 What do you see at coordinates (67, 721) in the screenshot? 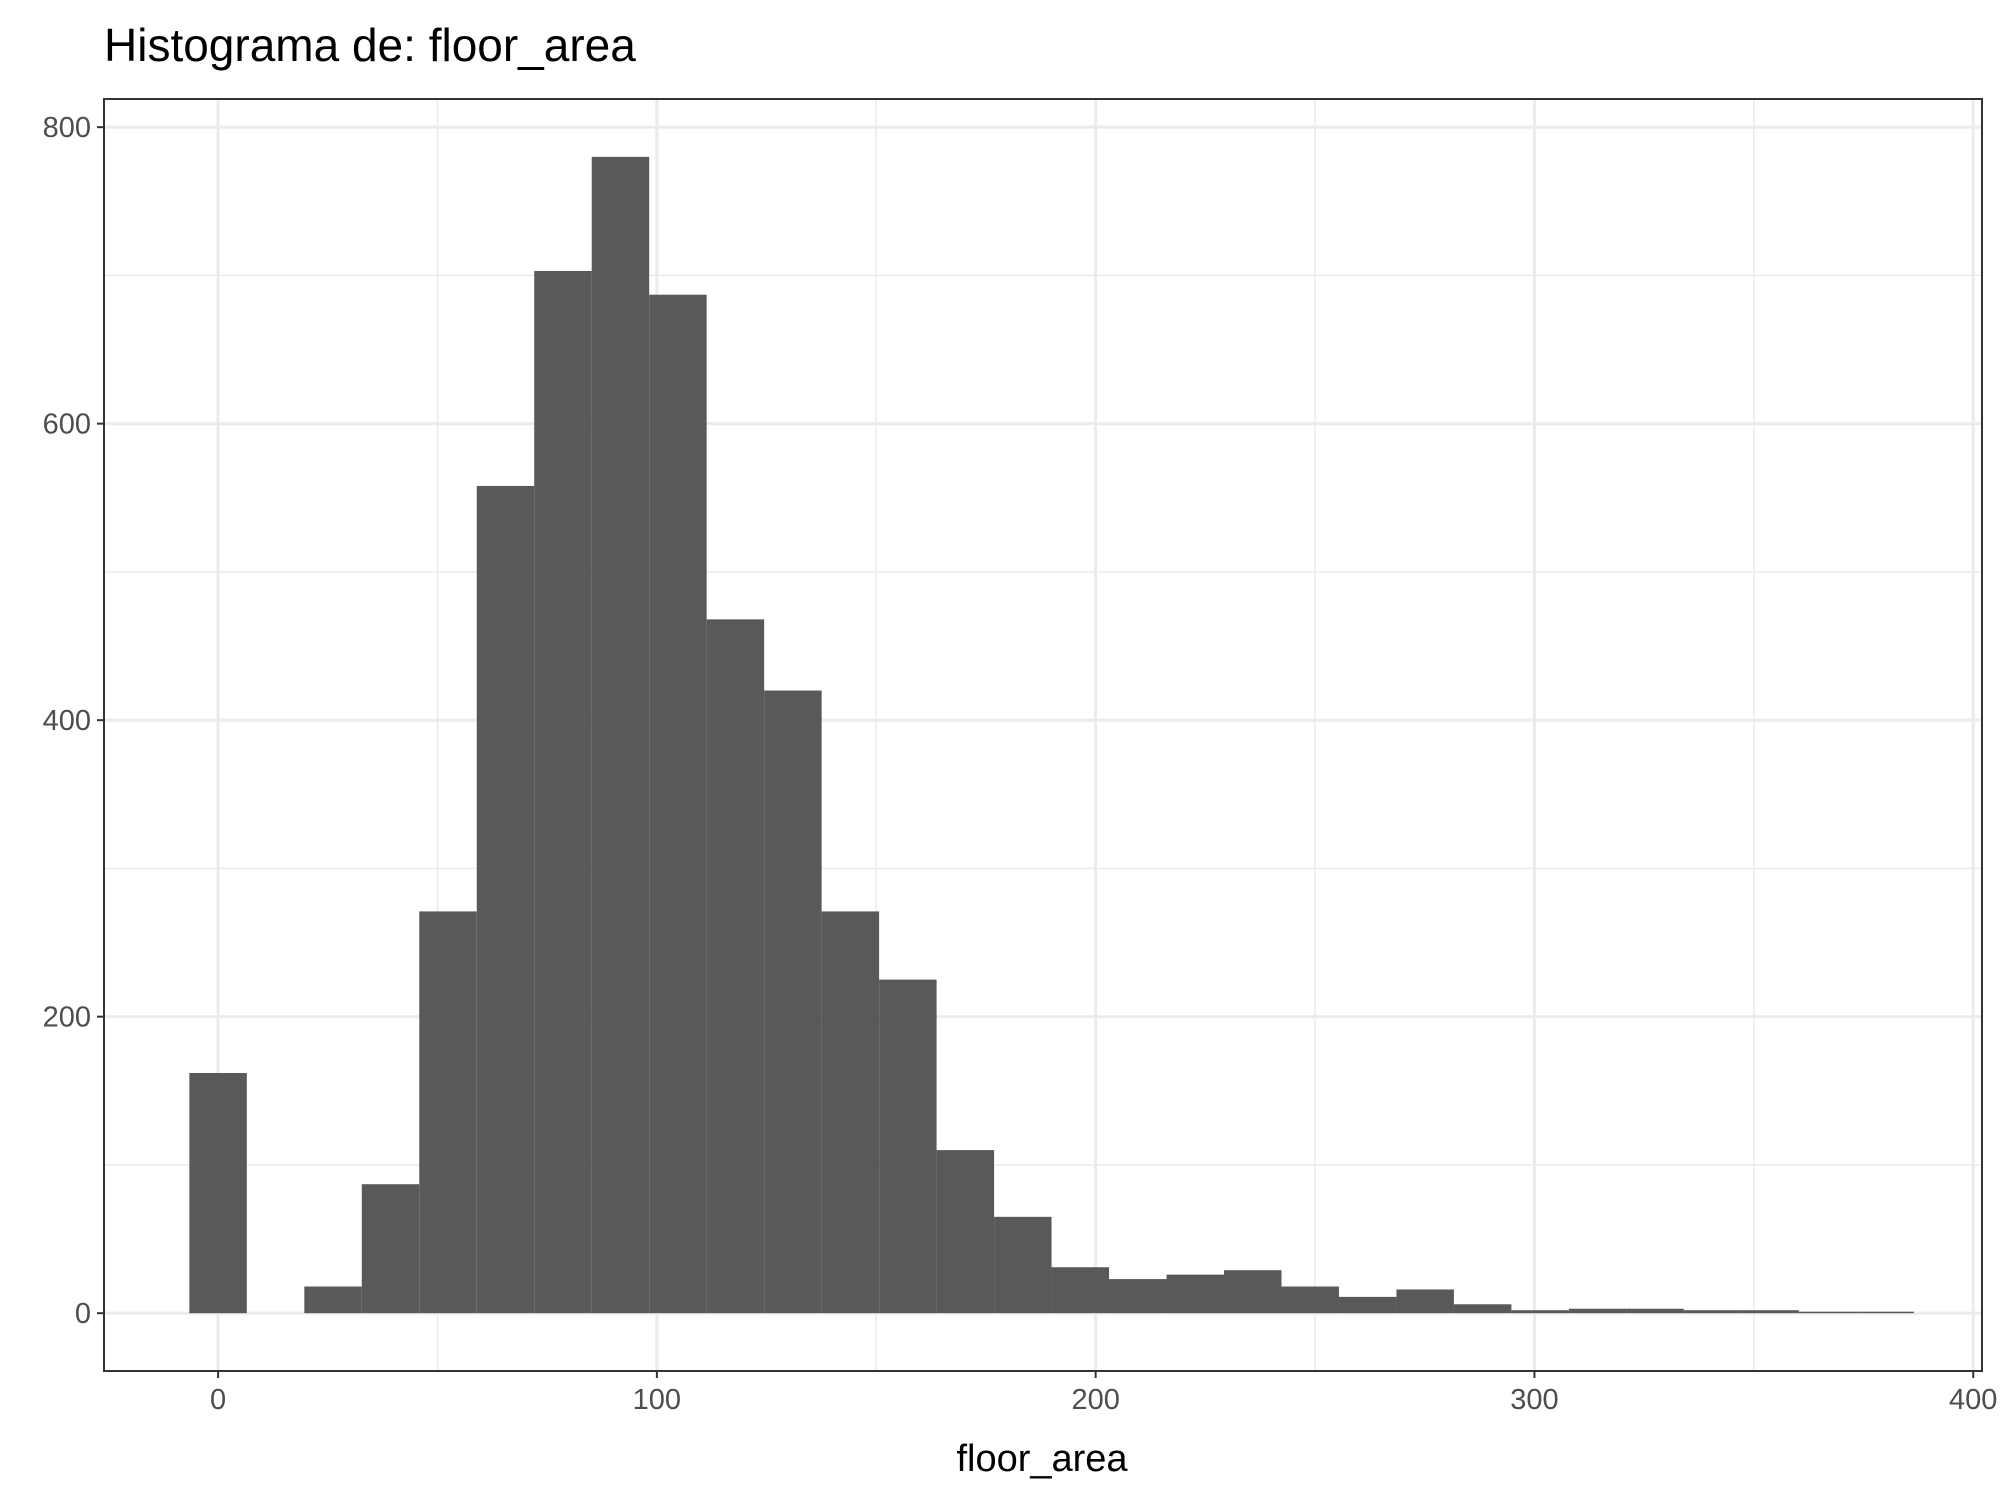
I see `y-tick-label: 400` at bounding box center [67, 721].